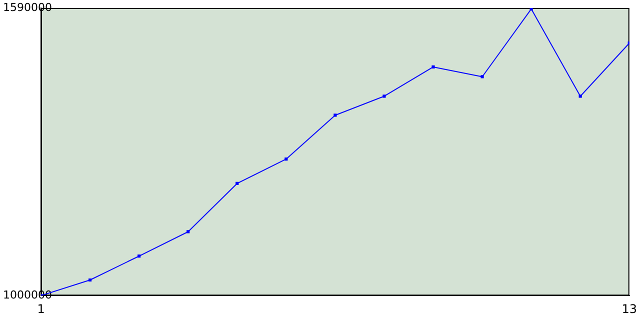  I want to click on y-tick-label: 1000000, so click(27, 295).